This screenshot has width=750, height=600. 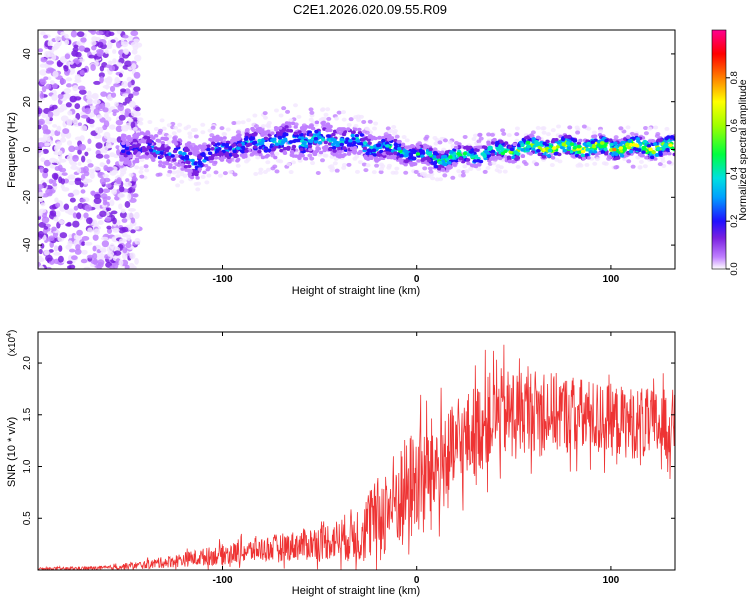 I want to click on snr-ytick-label: 1.5, so click(x=27, y=414).